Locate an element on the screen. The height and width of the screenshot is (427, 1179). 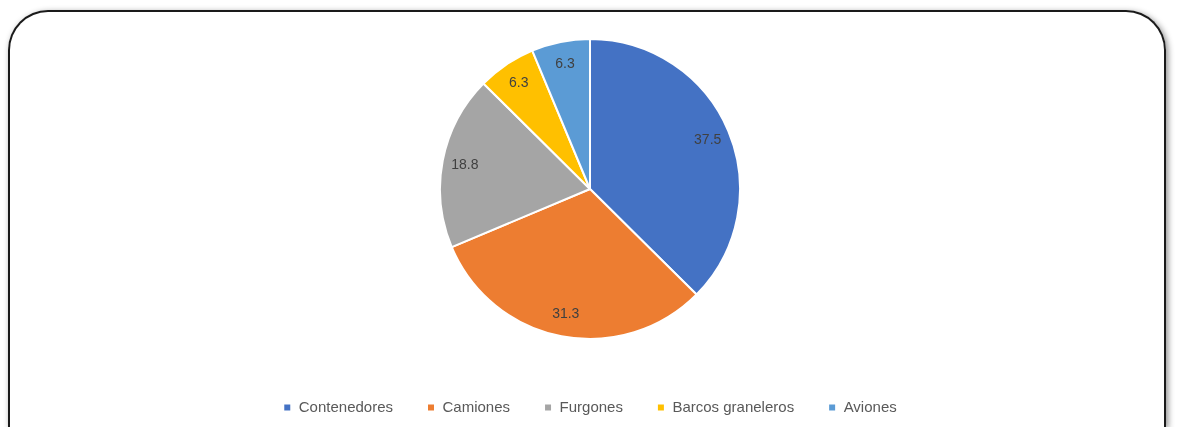
legend-label: Camiones is located at coordinates (476, 406).